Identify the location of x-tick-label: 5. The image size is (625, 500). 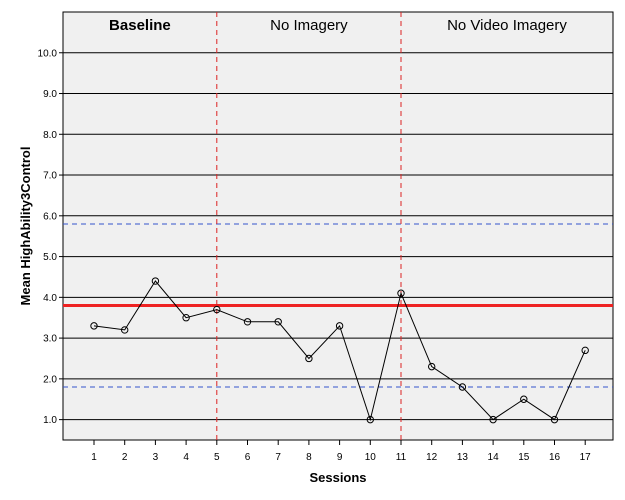
(217, 457).